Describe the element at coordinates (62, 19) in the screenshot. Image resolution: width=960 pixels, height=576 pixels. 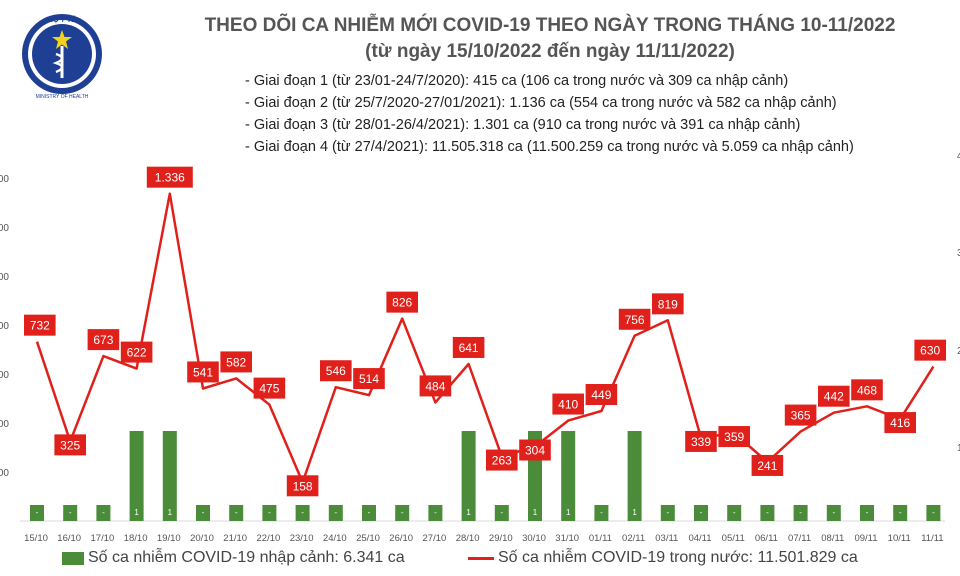
I see `logo-text-top: BỘ Y TẾ` at that location.